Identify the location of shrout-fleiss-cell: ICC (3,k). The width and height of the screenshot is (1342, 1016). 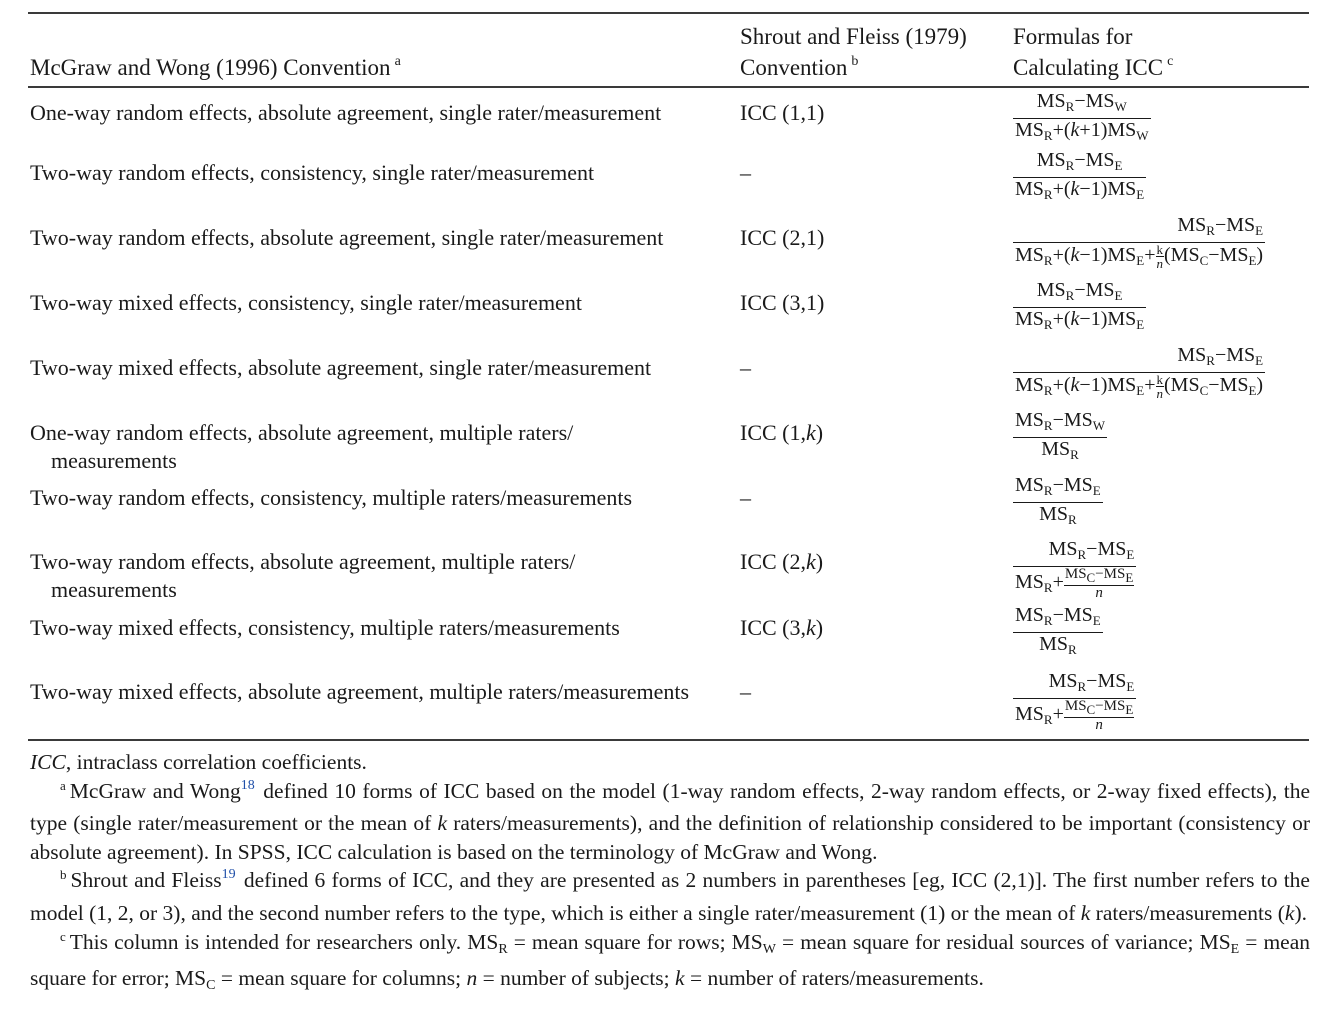
(782, 627).